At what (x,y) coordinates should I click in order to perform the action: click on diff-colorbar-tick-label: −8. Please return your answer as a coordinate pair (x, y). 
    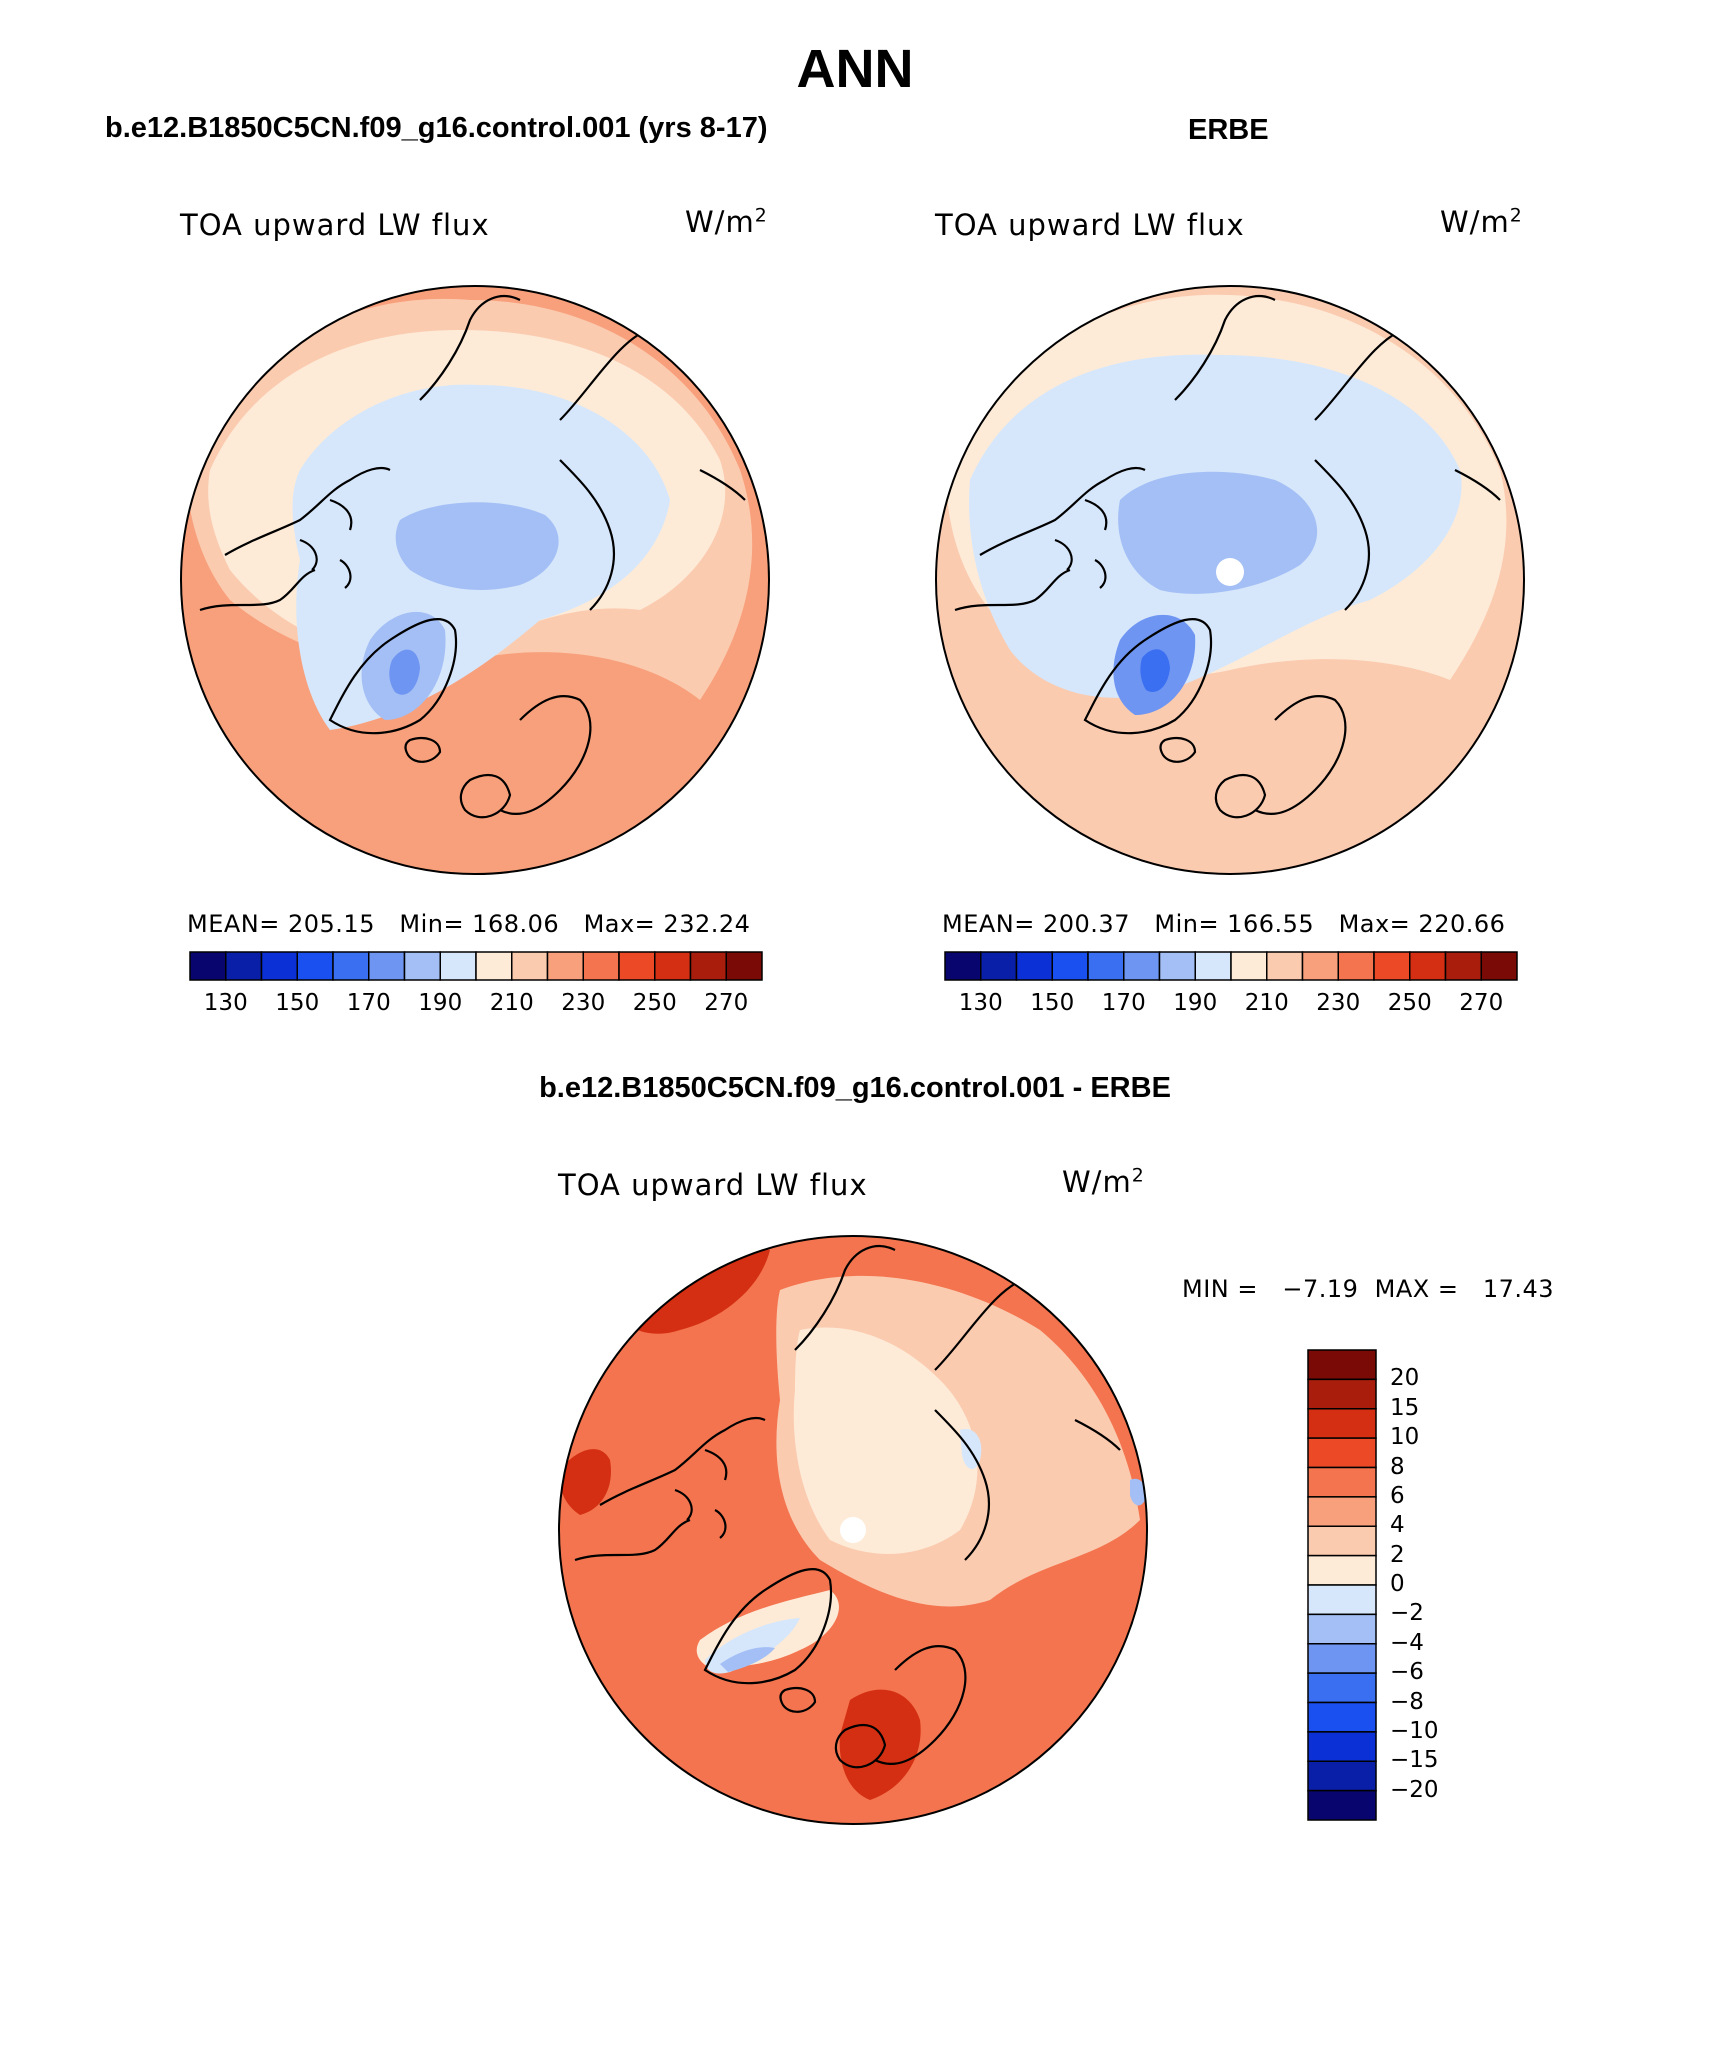
    Looking at the image, I should click on (1407, 1701).